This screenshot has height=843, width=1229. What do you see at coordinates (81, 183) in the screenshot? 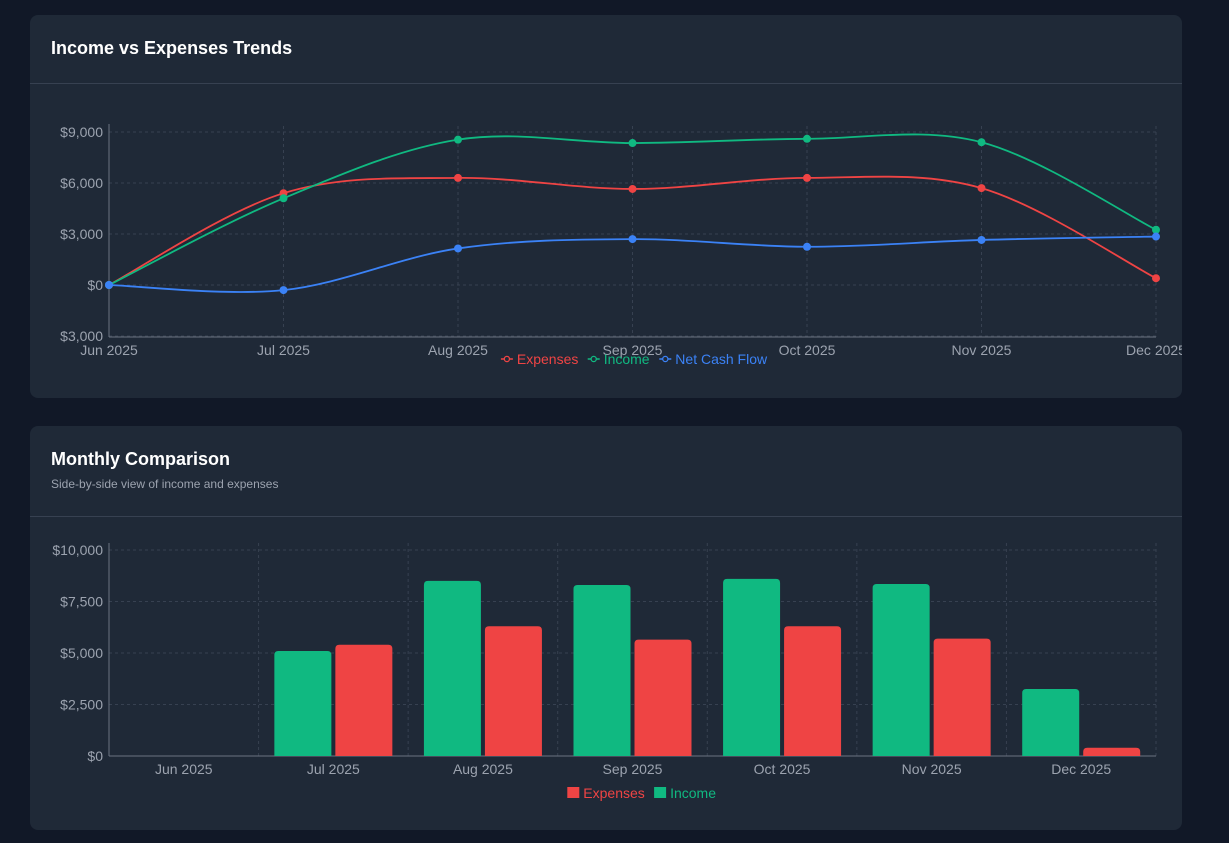
I see `y-tick-label: $6,000` at bounding box center [81, 183].